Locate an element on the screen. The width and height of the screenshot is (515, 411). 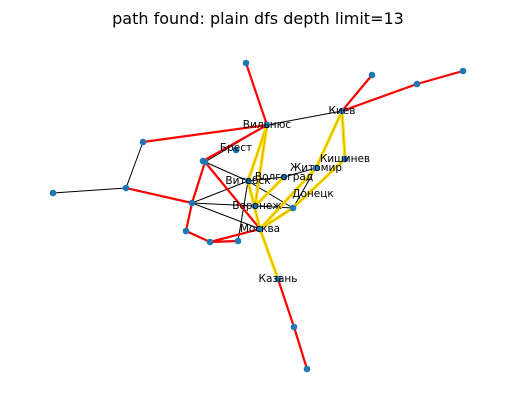
edge-normal-vitebsk-volgograd is located at coordinates (266, 179).